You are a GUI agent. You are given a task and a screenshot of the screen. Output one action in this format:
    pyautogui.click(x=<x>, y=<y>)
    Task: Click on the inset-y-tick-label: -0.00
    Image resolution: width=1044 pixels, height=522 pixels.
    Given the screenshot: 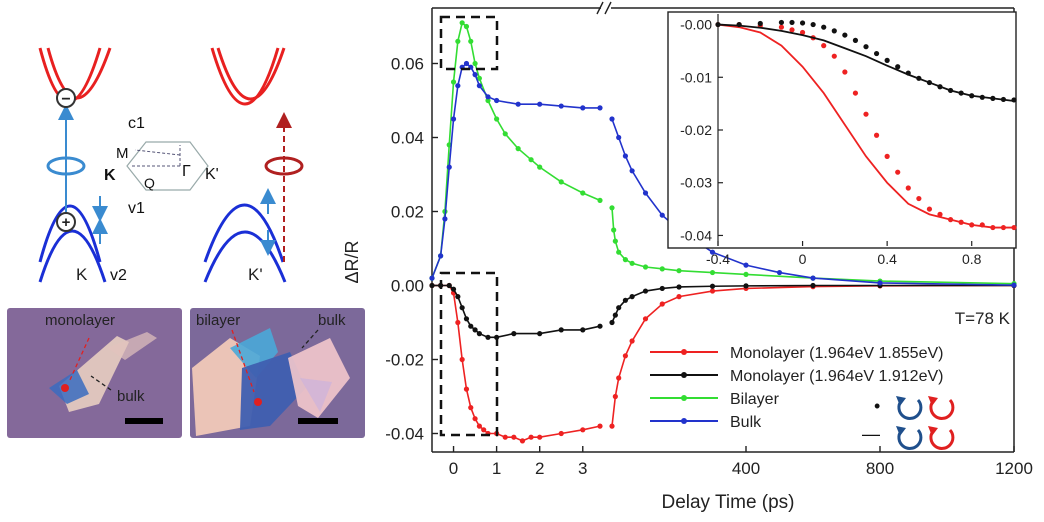 What is the action you would take?
    pyautogui.click(x=696, y=25)
    